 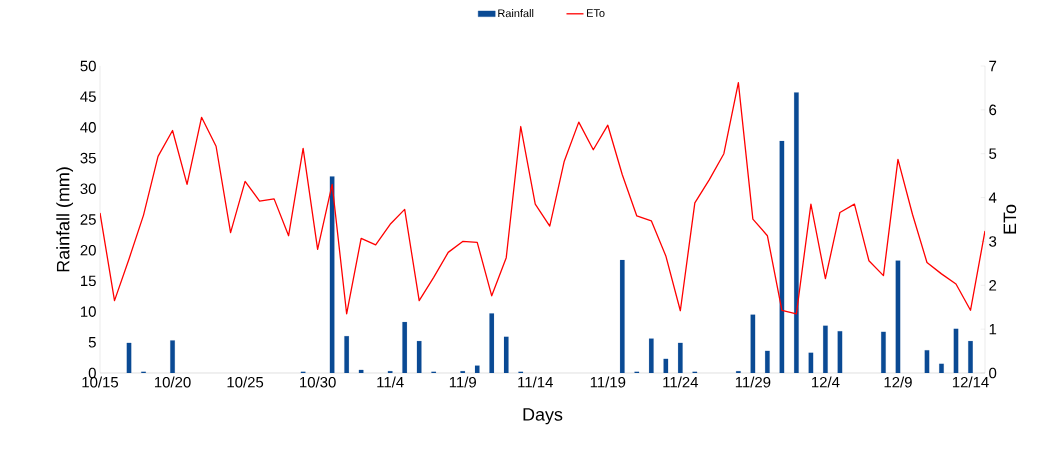 What do you see at coordinates (993, 66) in the screenshot?
I see `y2-tick-label: 7` at bounding box center [993, 66].